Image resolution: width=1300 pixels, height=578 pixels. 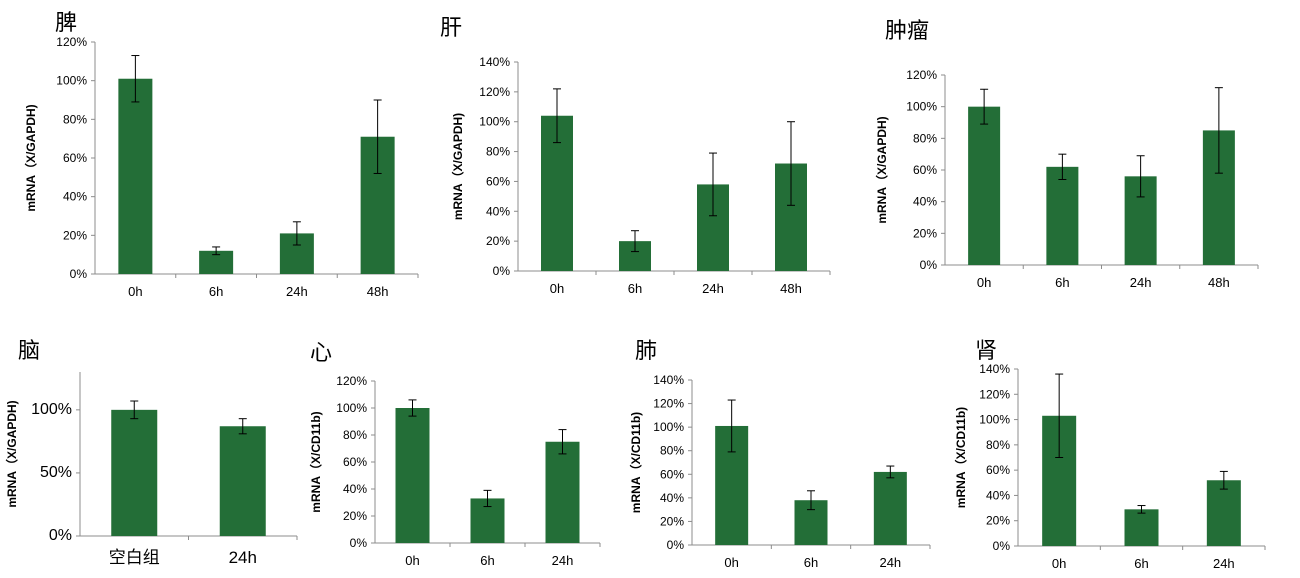 What do you see at coordinates (134, 472) in the screenshot?
I see `bar-空白组` at bounding box center [134, 472].